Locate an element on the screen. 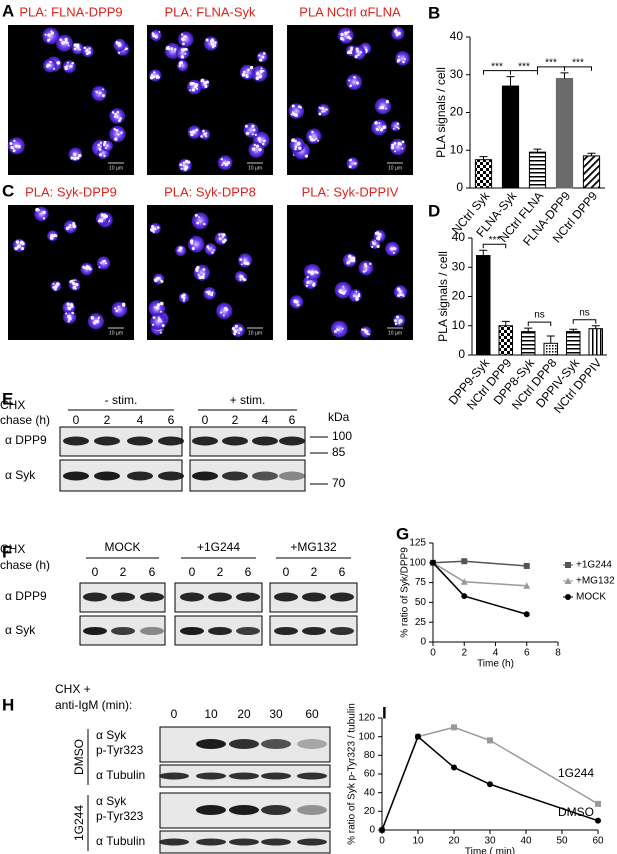 The height and width of the screenshot is (854, 617). y-tick-label: 50 is located at coordinates (421, 602).